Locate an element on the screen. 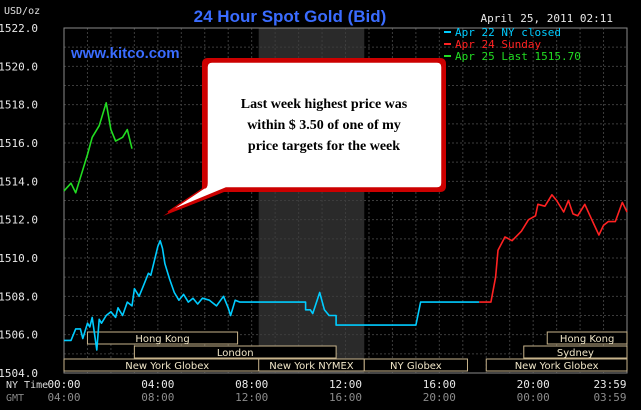 The image size is (641, 410). y-tick-label: 1506.0 is located at coordinates (19, 335).